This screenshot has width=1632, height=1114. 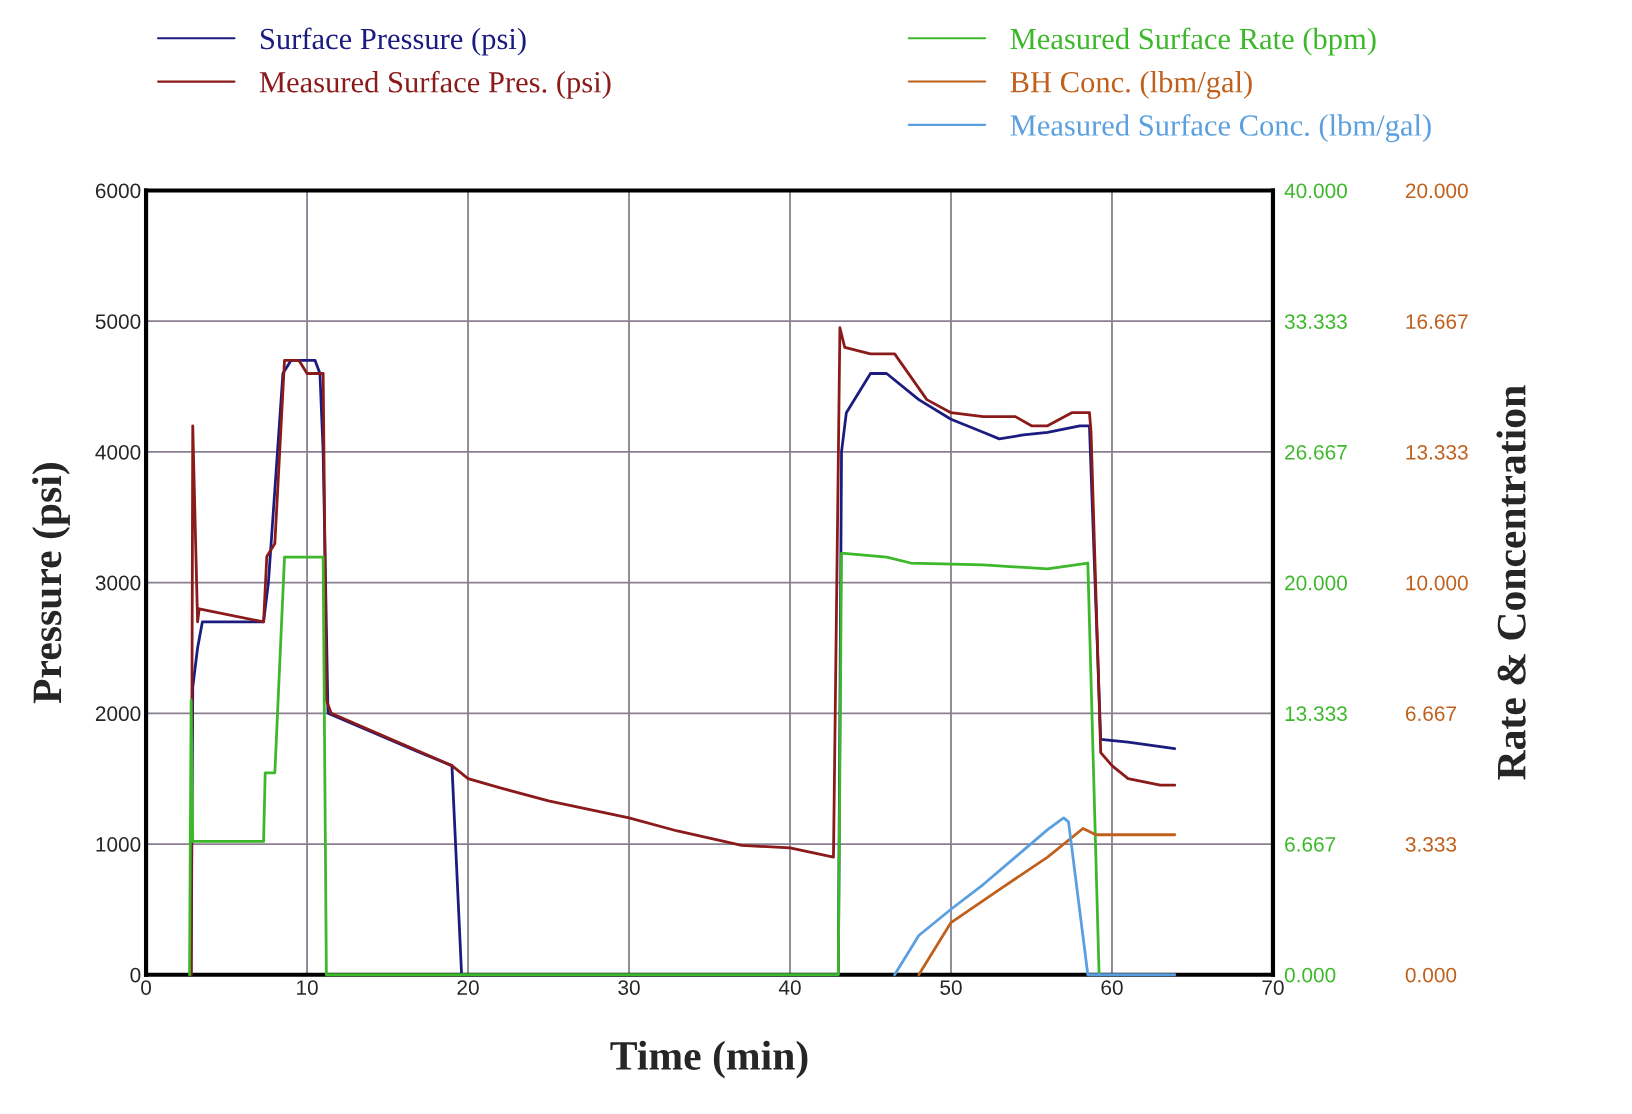 I want to click on x-tick-label: 40, so click(x=789, y=987).